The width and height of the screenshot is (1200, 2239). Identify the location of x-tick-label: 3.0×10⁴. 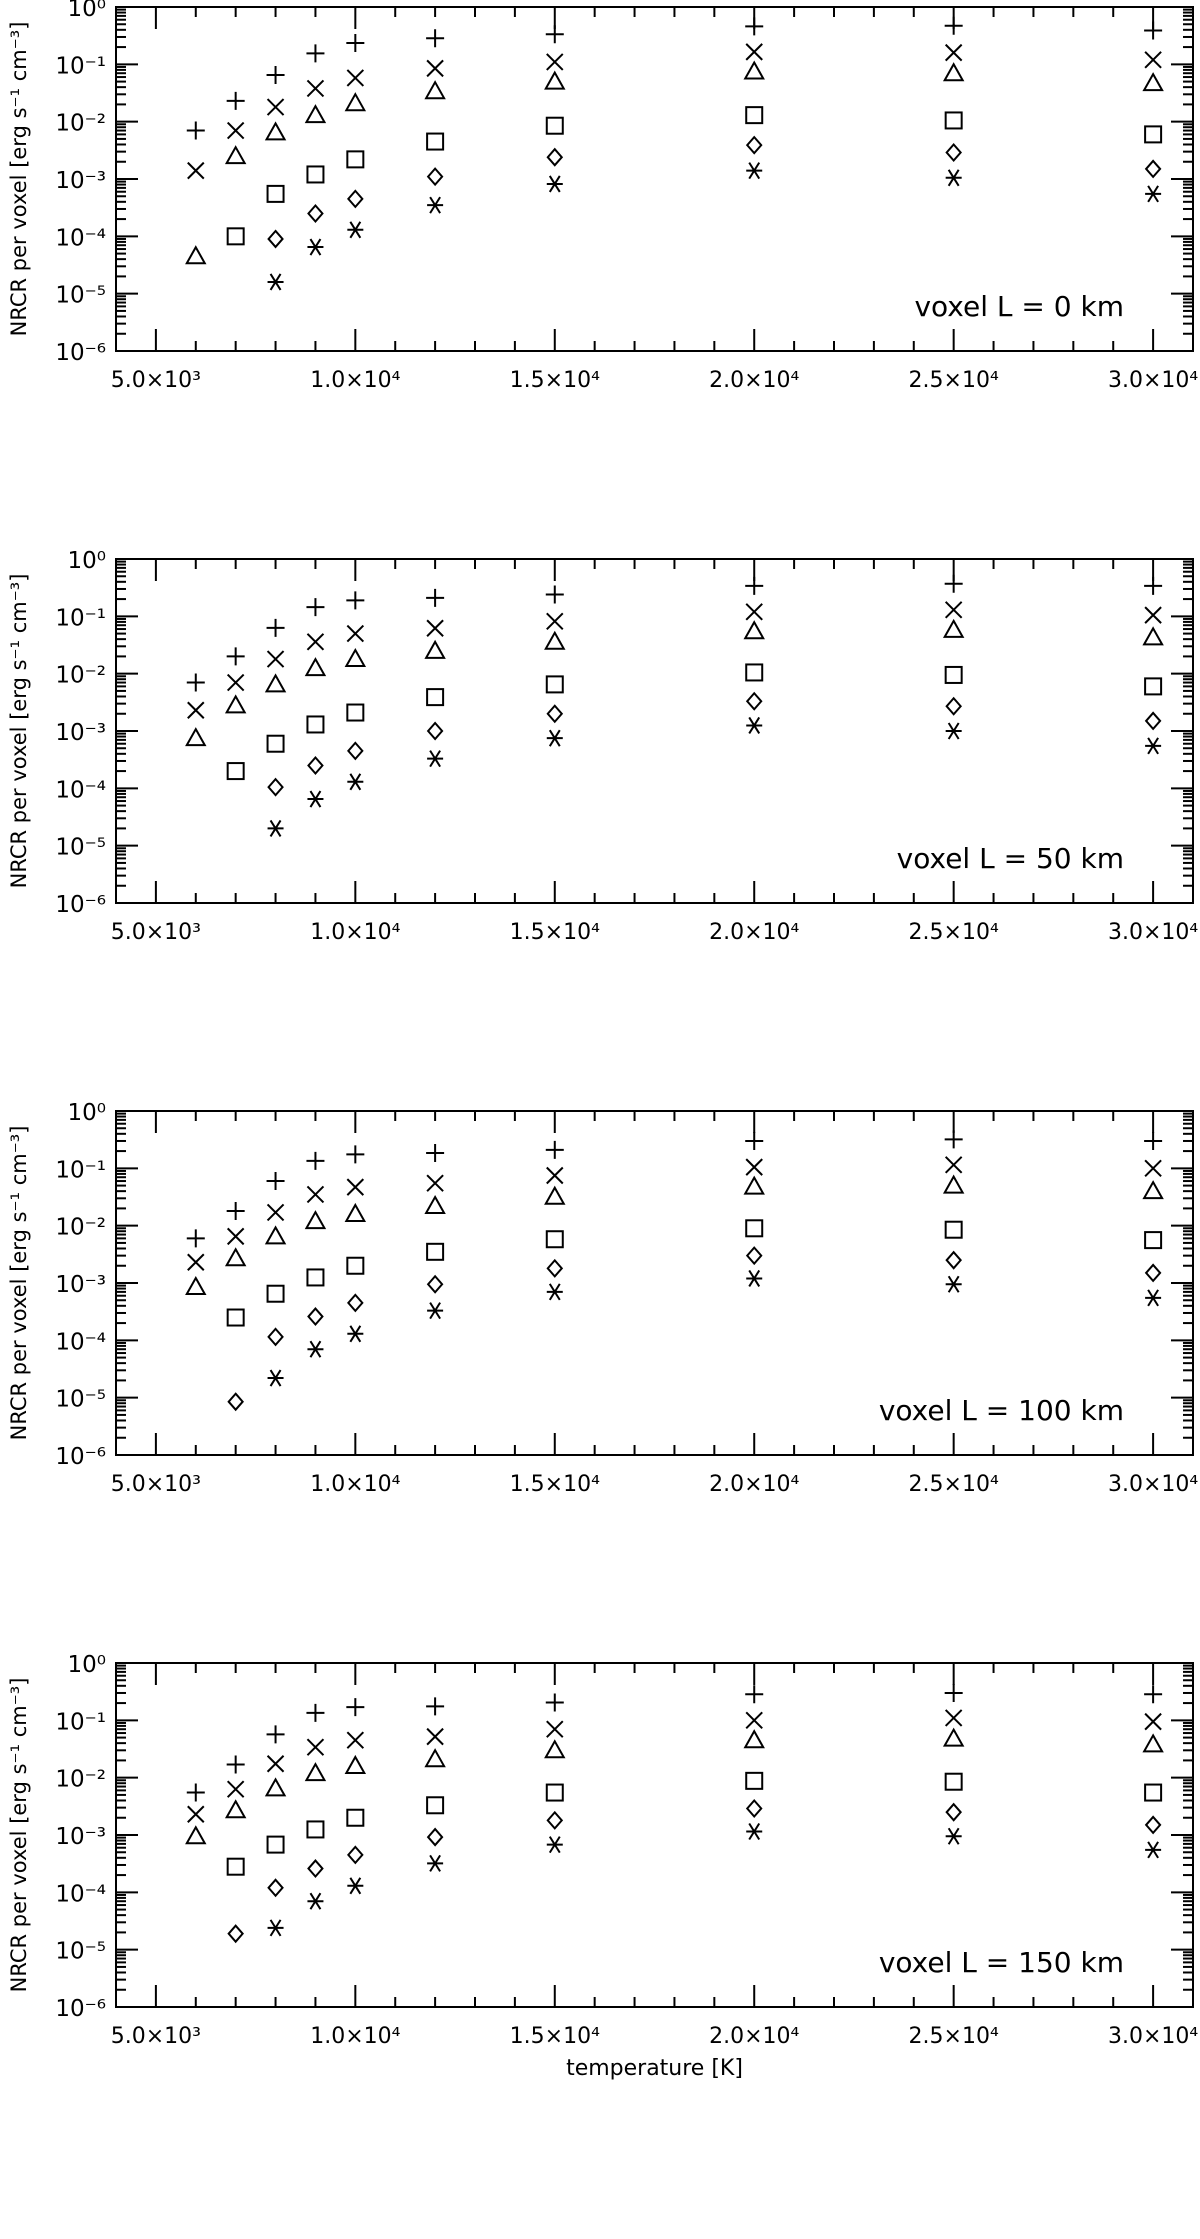
(1153, 2036).